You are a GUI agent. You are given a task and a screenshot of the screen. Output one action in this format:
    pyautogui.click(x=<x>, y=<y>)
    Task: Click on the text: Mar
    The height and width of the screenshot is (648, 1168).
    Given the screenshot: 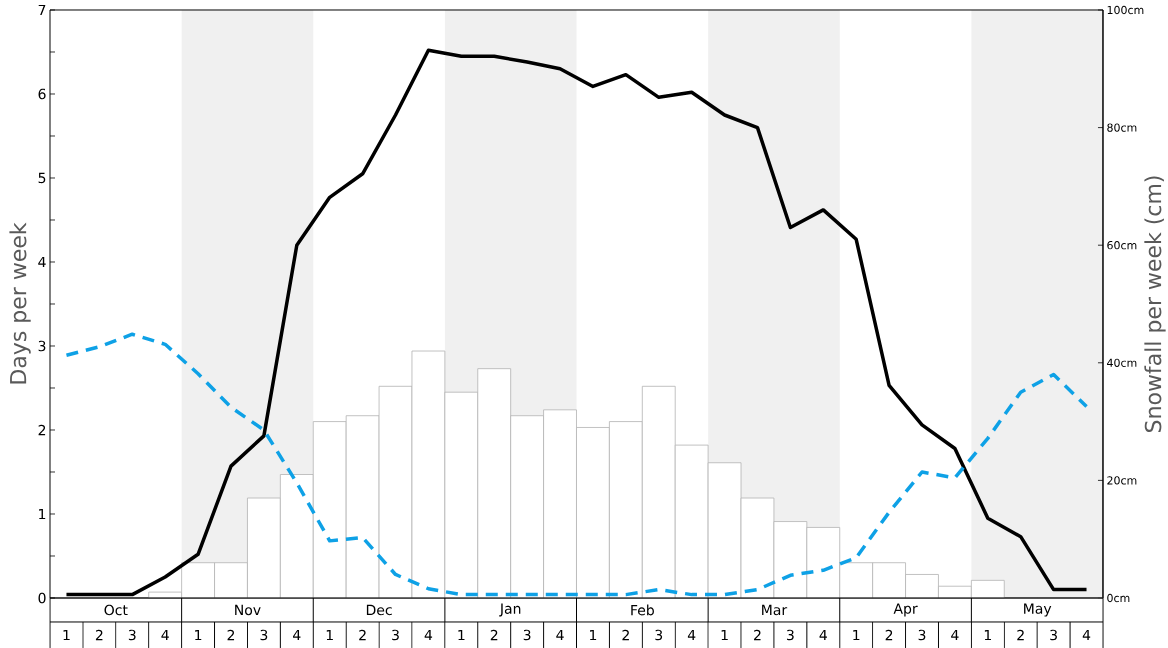 What is the action you would take?
    pyautogui.click(x=775, y=610)
    